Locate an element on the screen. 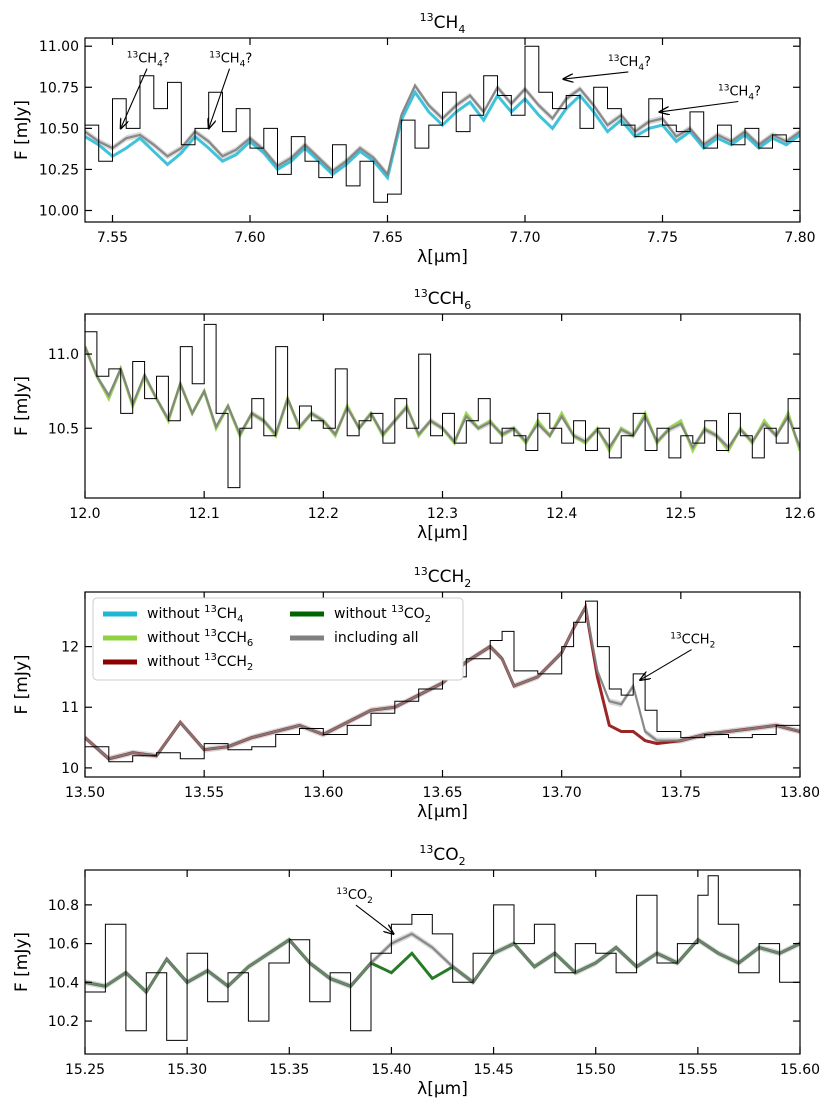  panel-title: 13CCH2 is located at coordinates (443, 577).